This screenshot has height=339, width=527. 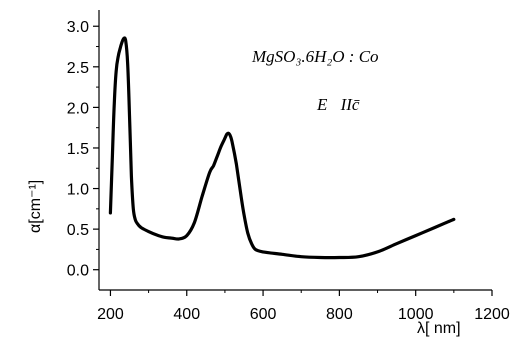 What do you see at coordinates (296, 292) in the screenshot?
I see `x-axis` at bounding box center [296, 292].